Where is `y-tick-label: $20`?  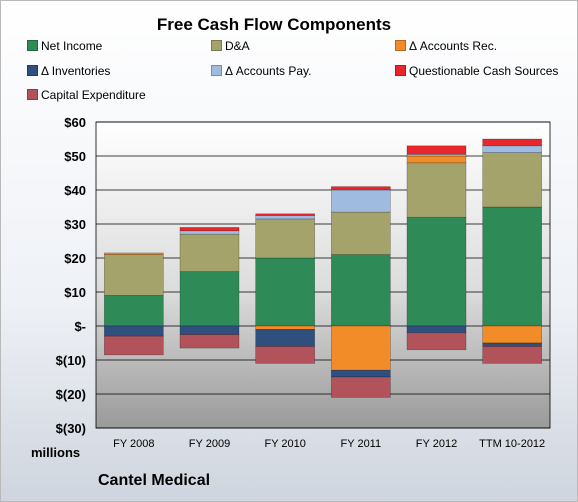
y-tick-label: $20 is located at coordinates (75, 258).